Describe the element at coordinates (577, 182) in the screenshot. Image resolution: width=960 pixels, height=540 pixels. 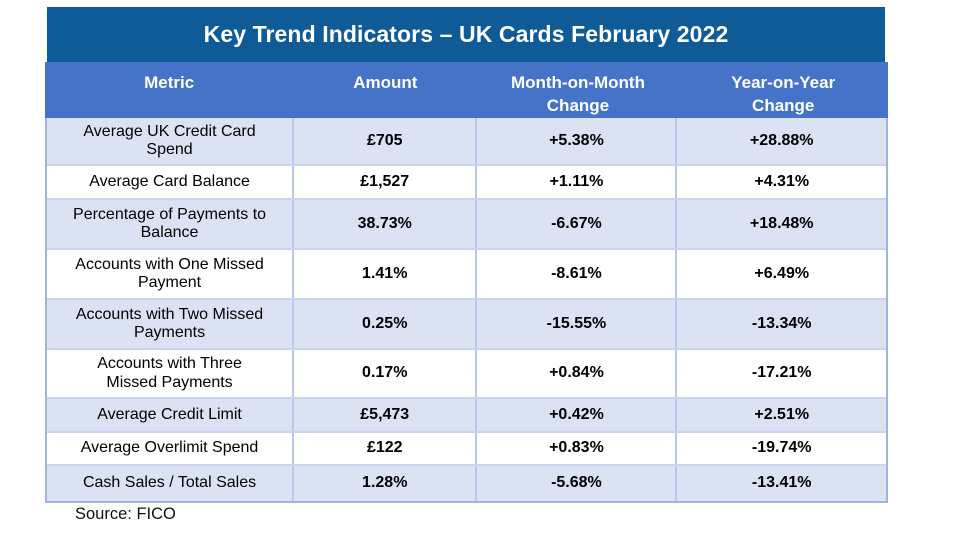
I see `mom-change-cell: +1.11%` at that location.